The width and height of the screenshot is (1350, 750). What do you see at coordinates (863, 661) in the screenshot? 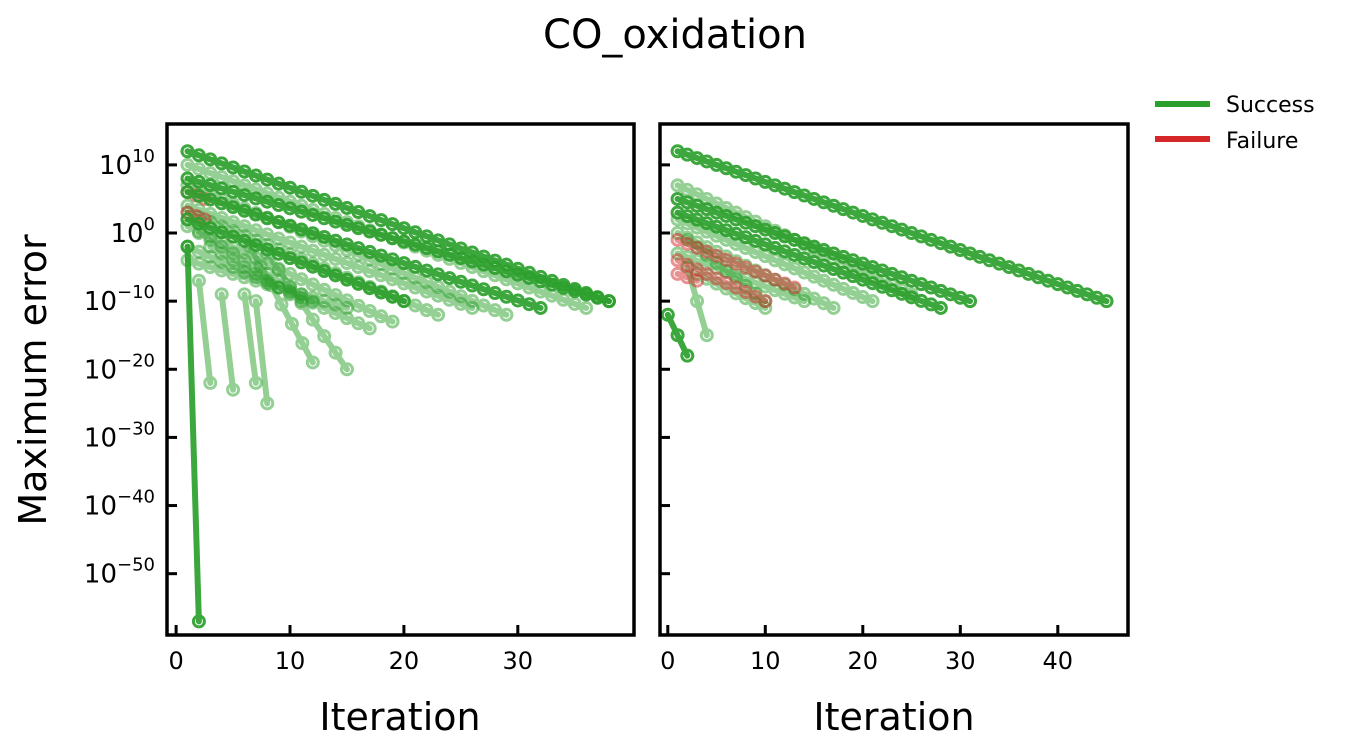
I see `x-tick-label: 20` at bounding box center [863, 661].